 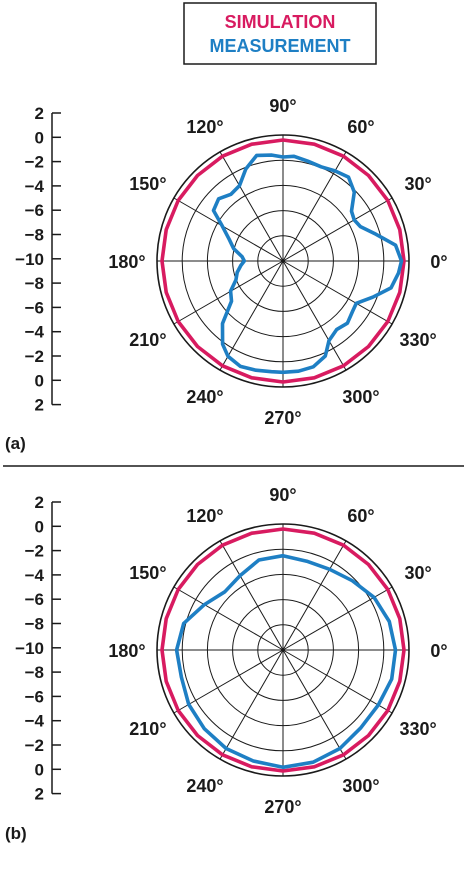 I want to click on panel-label-b: (b), so click(x=16, y=833).